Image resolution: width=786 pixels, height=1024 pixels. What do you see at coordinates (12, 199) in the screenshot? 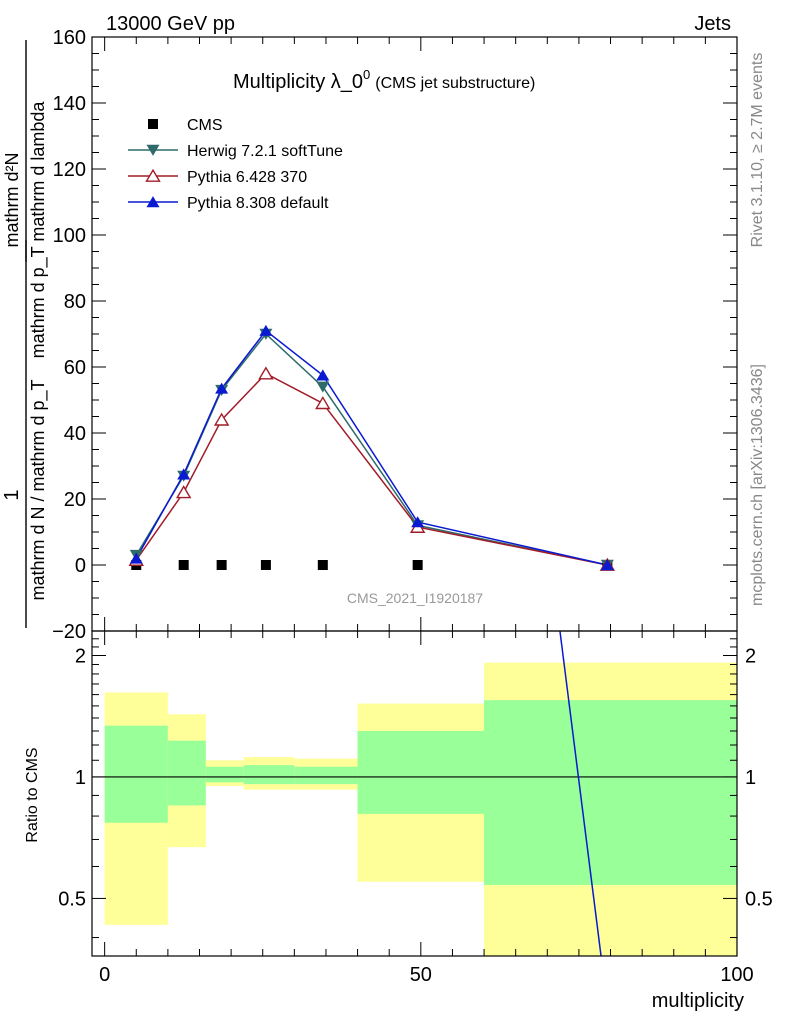
I see `ylabel-top-numerator: mathrm d²N` at bounding box center [12, 199].